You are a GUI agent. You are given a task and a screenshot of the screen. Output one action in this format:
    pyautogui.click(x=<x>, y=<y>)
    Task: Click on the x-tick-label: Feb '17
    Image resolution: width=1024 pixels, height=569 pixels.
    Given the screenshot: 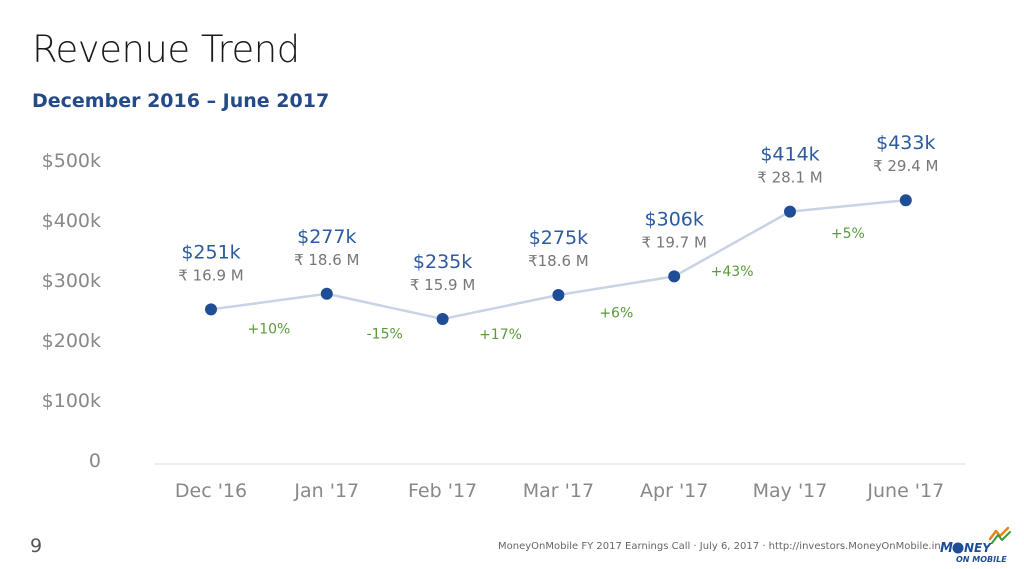 What is the action you would take?
    pyautogui.click(x=442, y=491)
    